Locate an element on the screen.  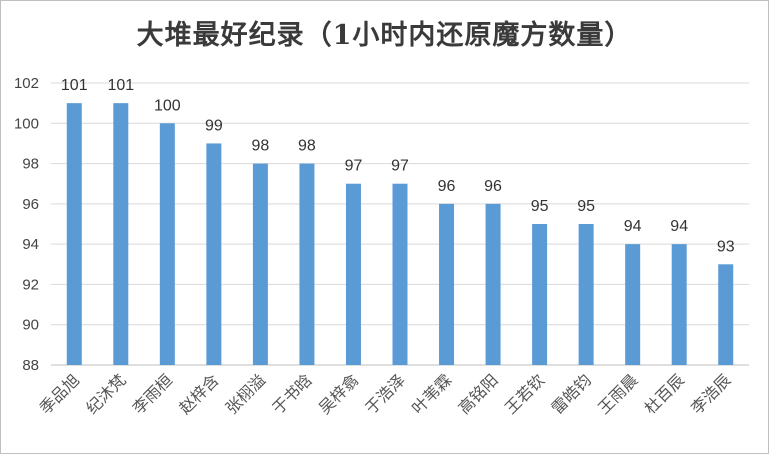
y-tick-label: 88 is located at coordinates (30, 365).